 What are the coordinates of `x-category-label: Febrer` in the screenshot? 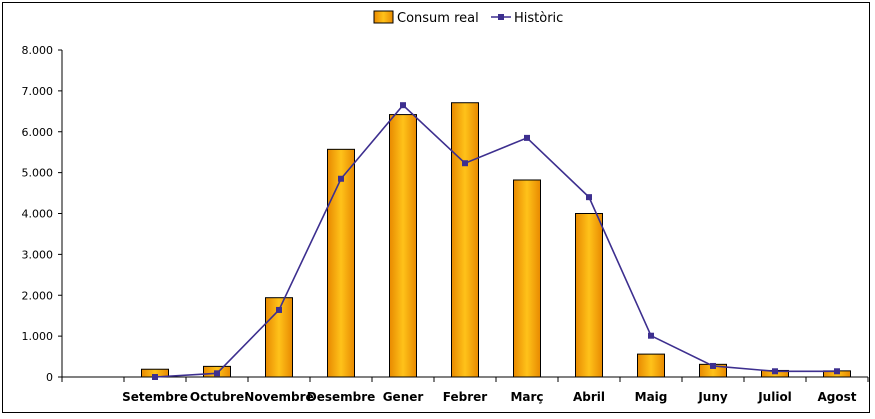 It's located at (465, 397).